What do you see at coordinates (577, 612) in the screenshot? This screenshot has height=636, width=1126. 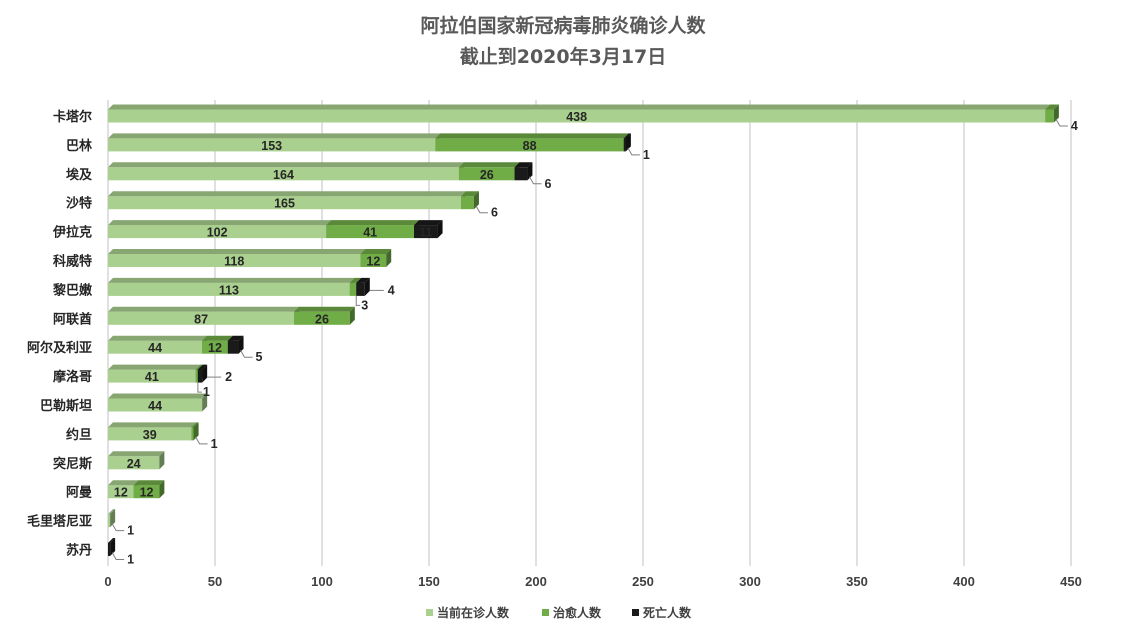 I see `legend-label: 治愈人数` at bounding box center [577, 612].